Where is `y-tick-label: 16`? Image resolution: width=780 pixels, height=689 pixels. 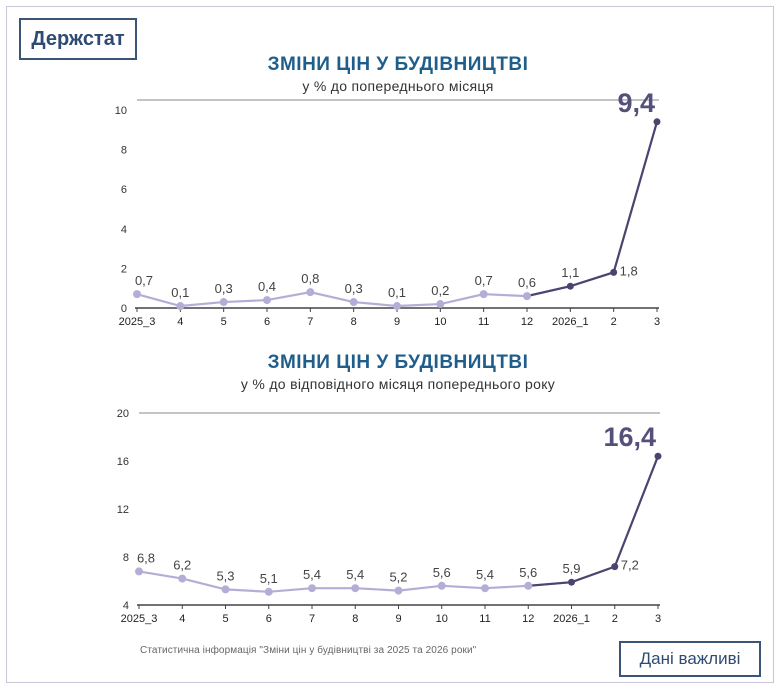 y-tick-label: 16 is located at coordinates (123, 462).